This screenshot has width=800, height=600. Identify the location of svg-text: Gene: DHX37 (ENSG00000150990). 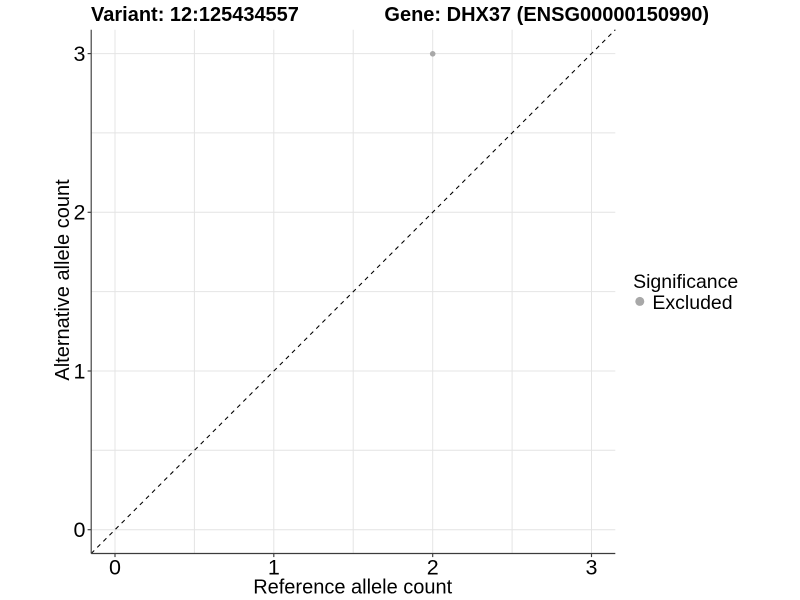
(546, 15).